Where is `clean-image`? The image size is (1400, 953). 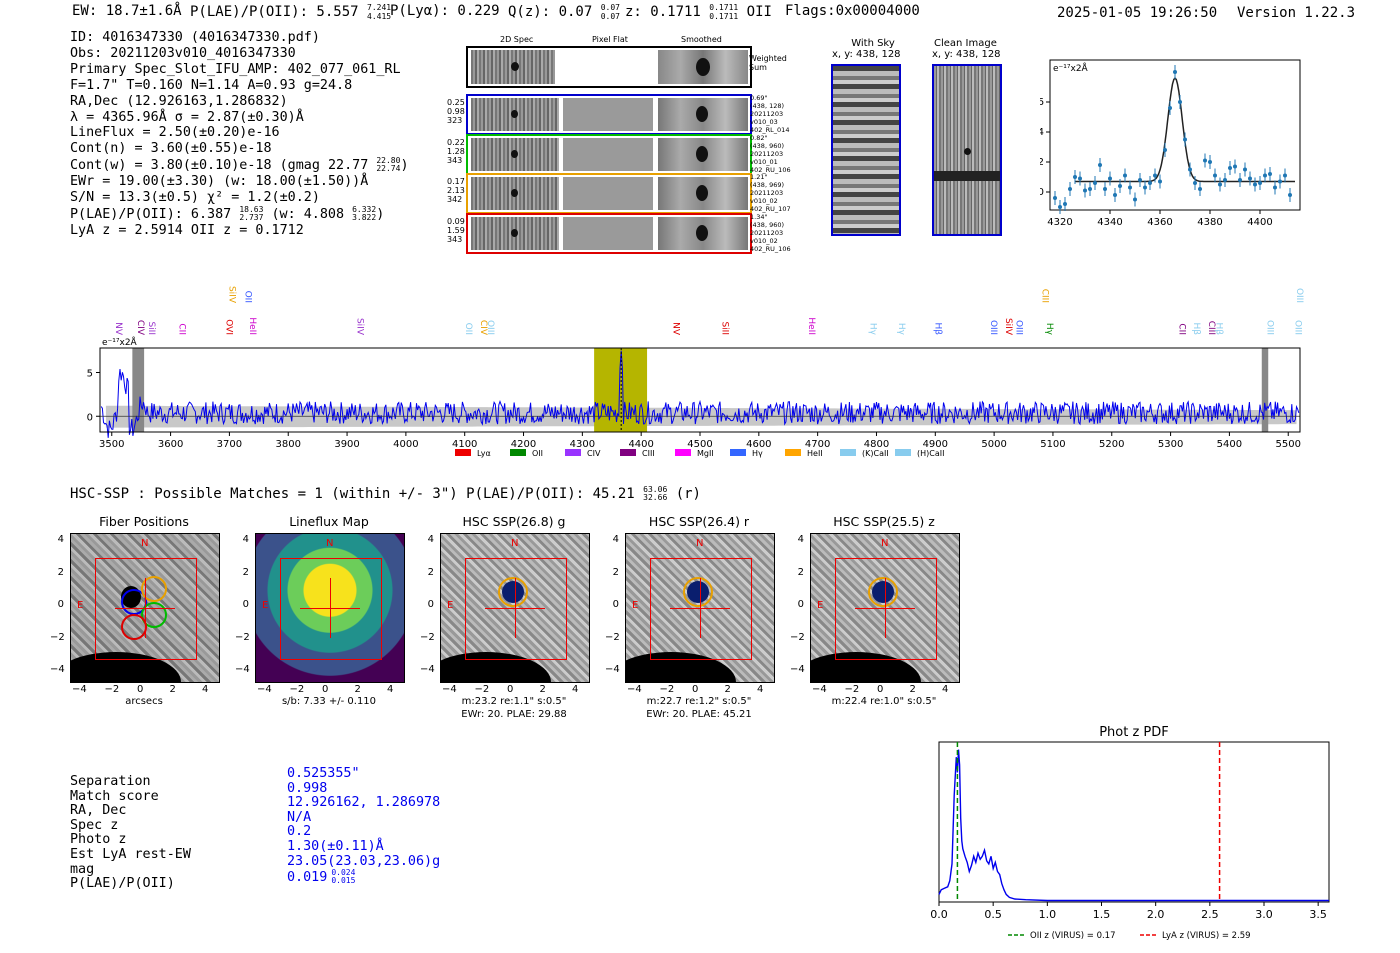
clean-image is located at coordinates (967, 150).